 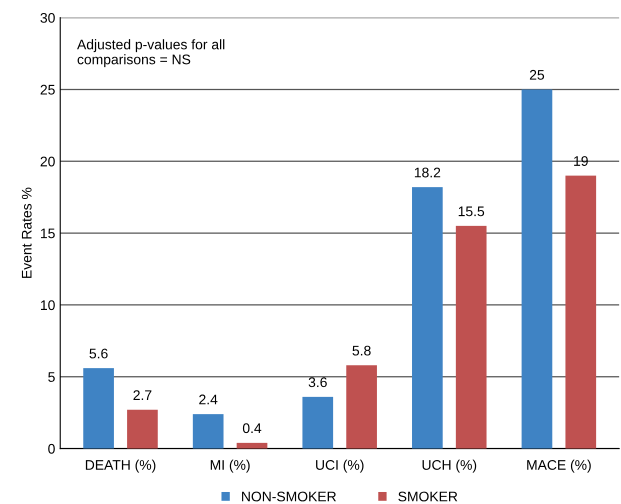 What do you see at coordinates (317, 382) in the screenshot?
I see `data-label: 3.6` at bounding box center [317, 382].